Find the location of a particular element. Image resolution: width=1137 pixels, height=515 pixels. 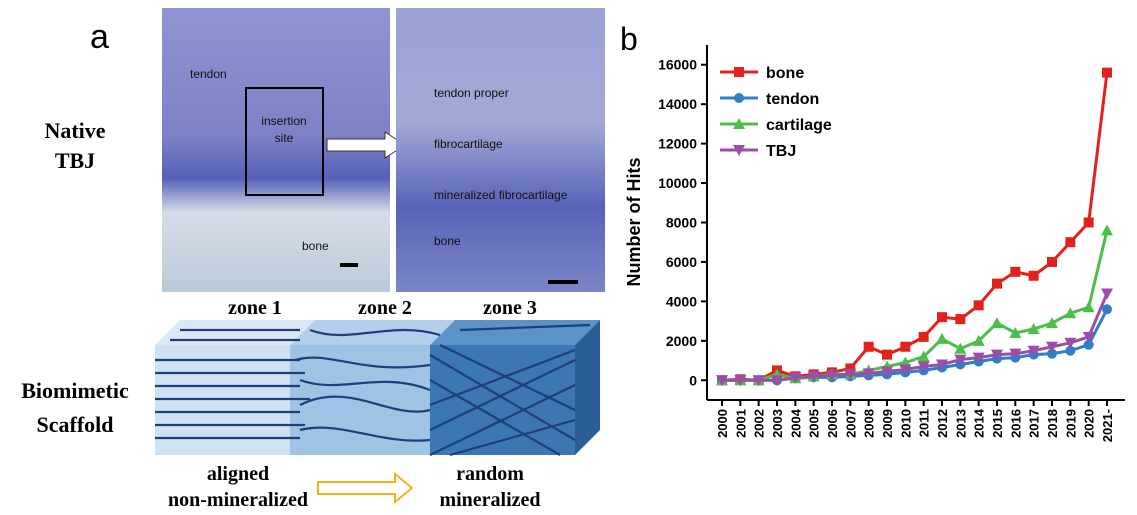

row-label: TBJ is located at coordinates (75, 160).